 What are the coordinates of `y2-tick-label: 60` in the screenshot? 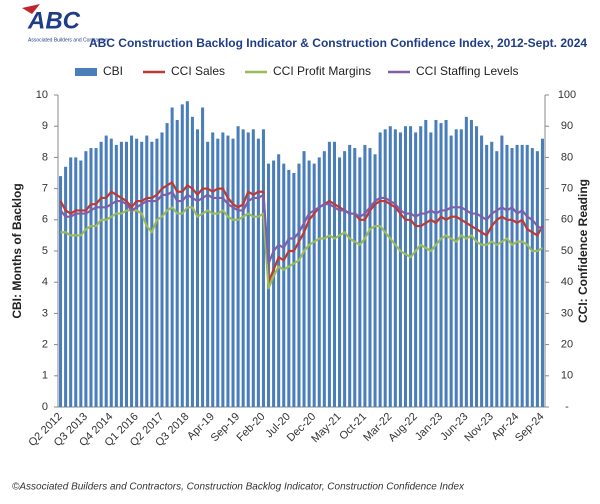 It's located at (567, 220).